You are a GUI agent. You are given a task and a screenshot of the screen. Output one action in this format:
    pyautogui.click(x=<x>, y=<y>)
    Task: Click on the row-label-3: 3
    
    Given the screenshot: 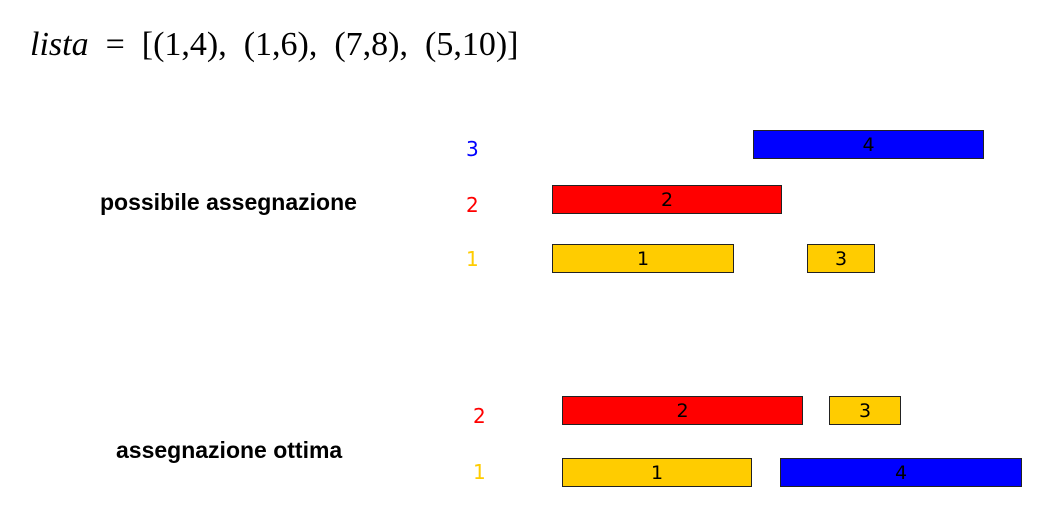 What is the action you would take?
    pyautogui.click(x=472, y=149)
    